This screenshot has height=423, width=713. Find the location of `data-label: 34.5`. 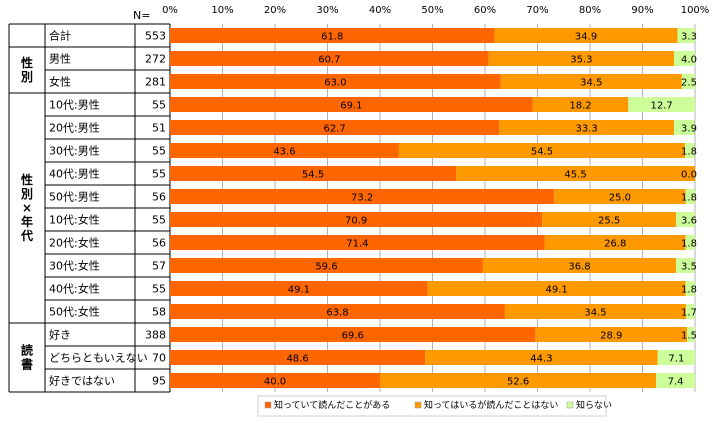

data-label: 34.5 is located at coordinates (595, 313).